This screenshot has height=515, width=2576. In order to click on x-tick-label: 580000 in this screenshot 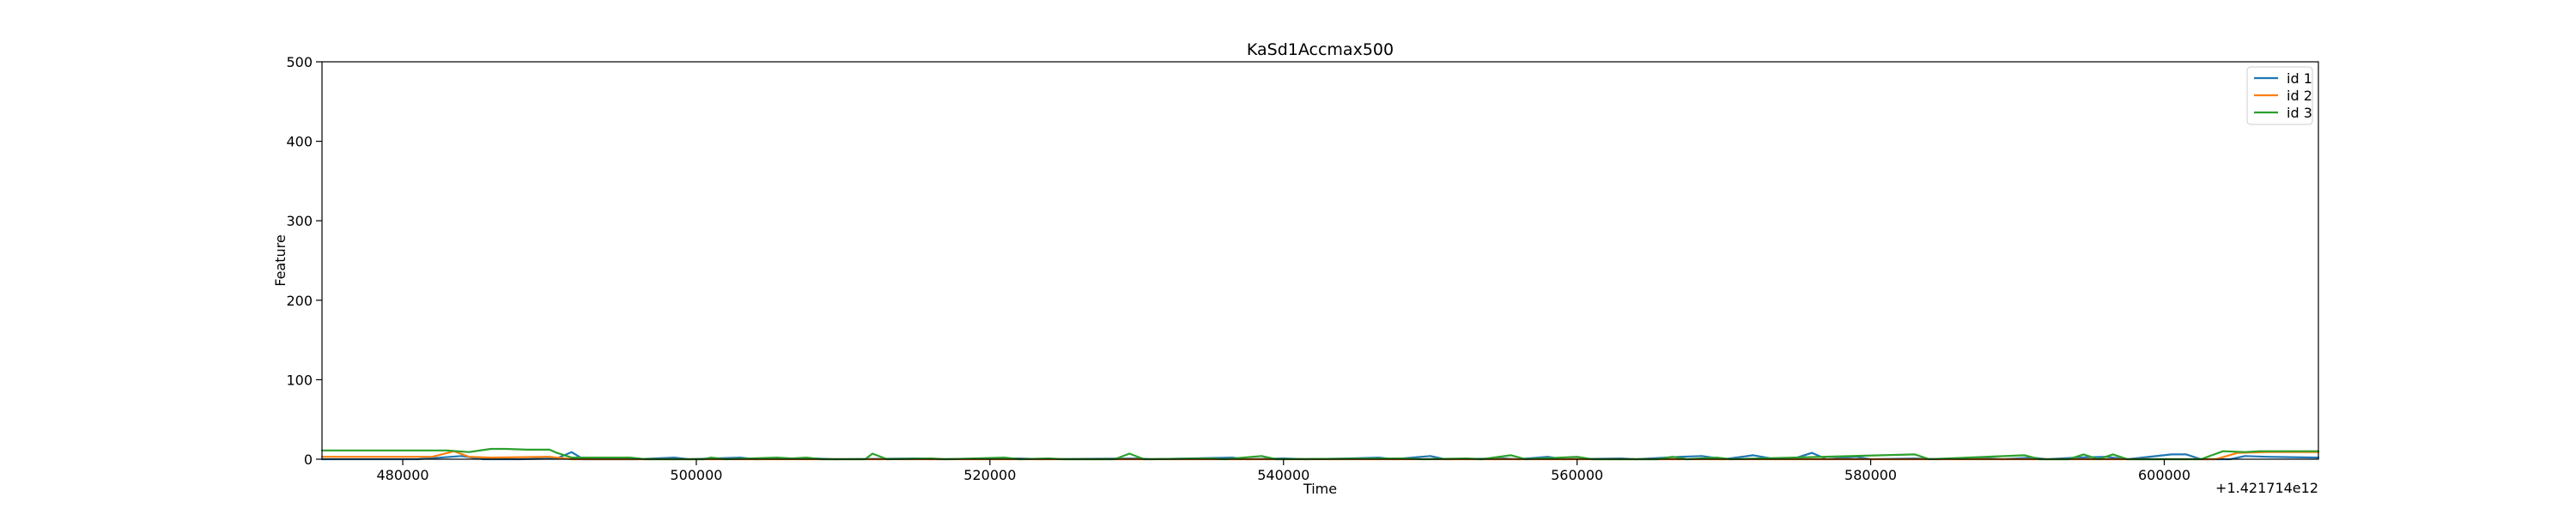, I will do `click(1871, 475)`.